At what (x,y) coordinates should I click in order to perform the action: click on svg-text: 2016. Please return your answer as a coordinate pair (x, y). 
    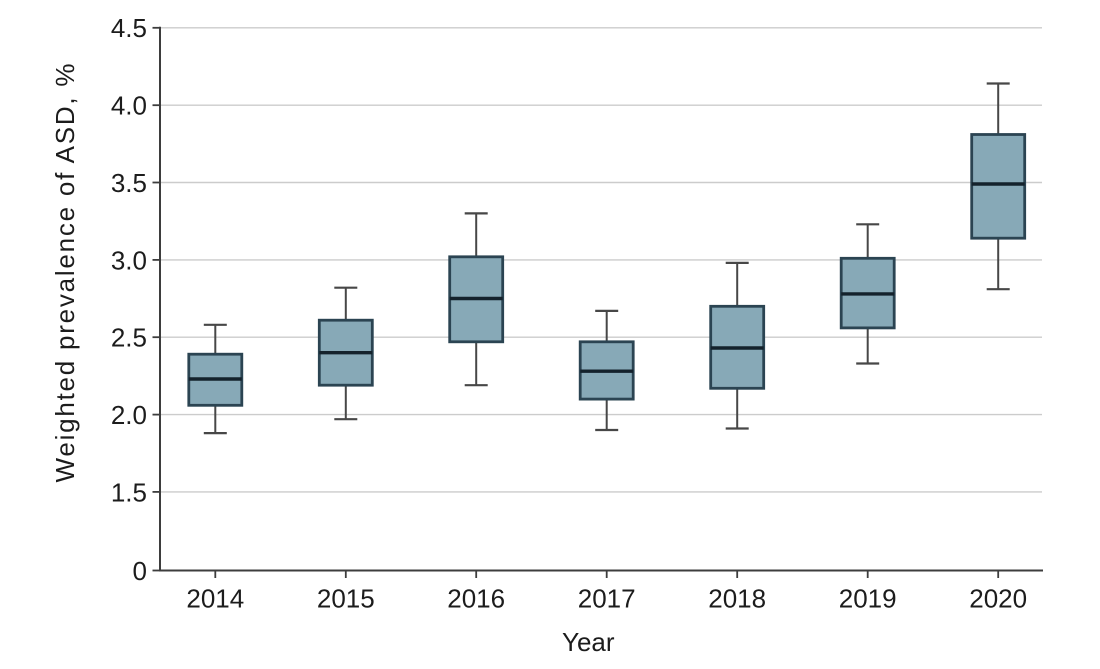
    Looking at the image, I should click on (476, 599).